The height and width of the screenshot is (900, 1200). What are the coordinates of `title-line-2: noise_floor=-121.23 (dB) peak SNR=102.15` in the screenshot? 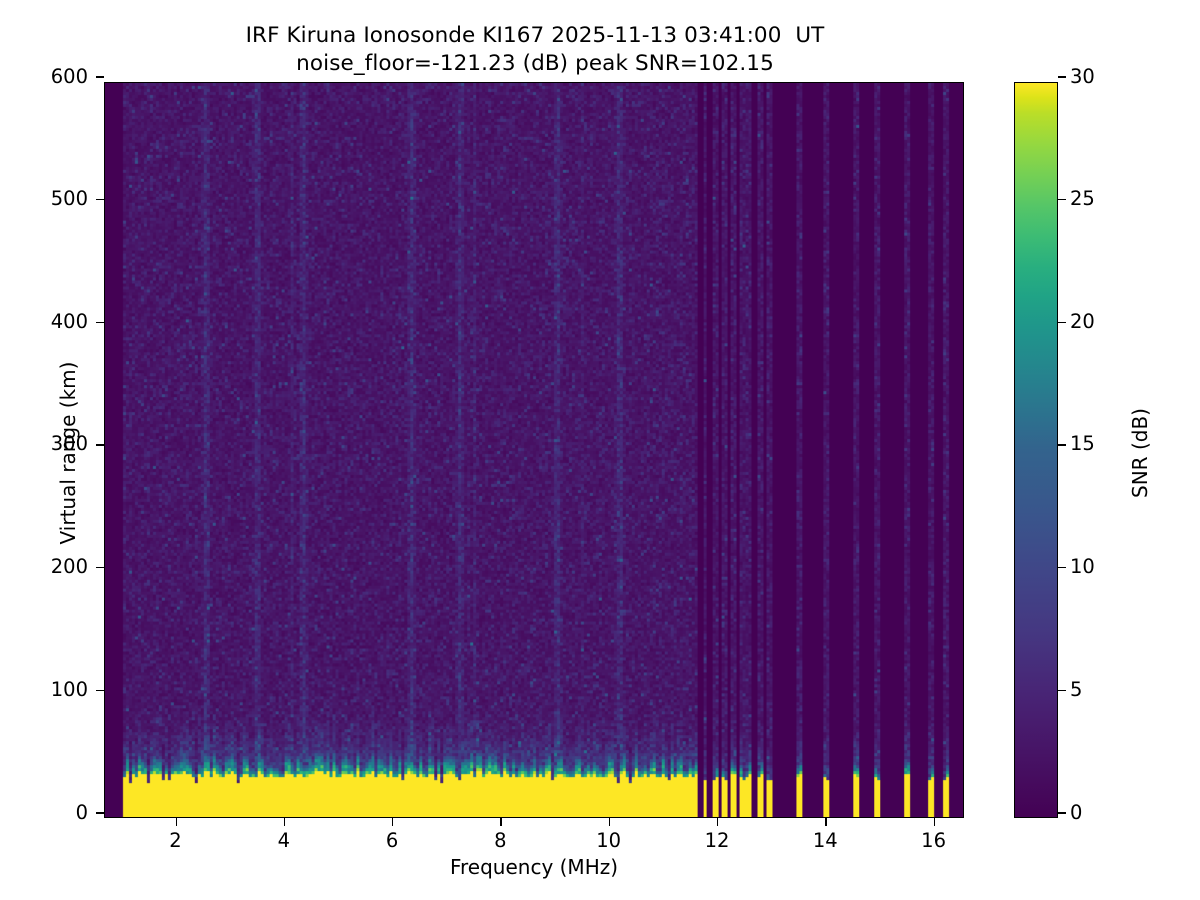 It's located at (535, 64).